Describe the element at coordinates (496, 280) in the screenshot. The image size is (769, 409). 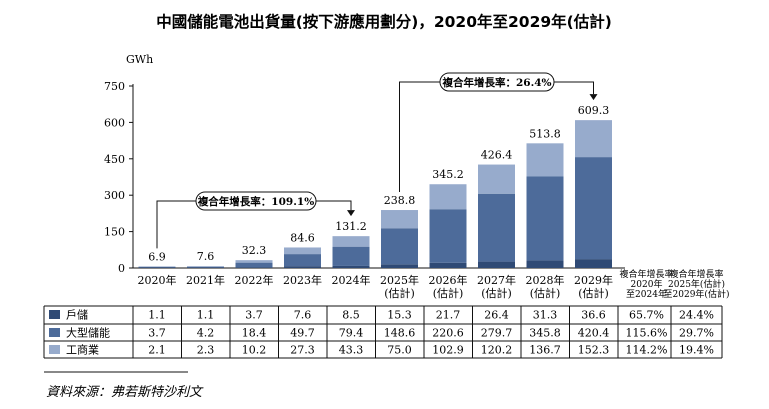
I see `x-tick-label: 2027年` at that location.